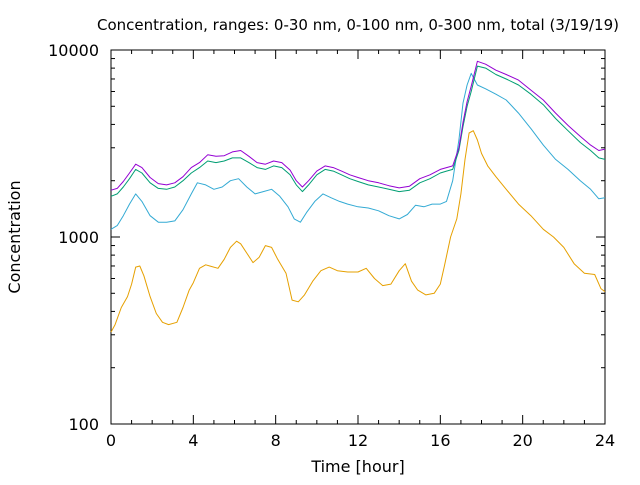  Describe the element at coordinates (14, 236) in the screenshot. I see `y-axis-label: Concentration` at that location.